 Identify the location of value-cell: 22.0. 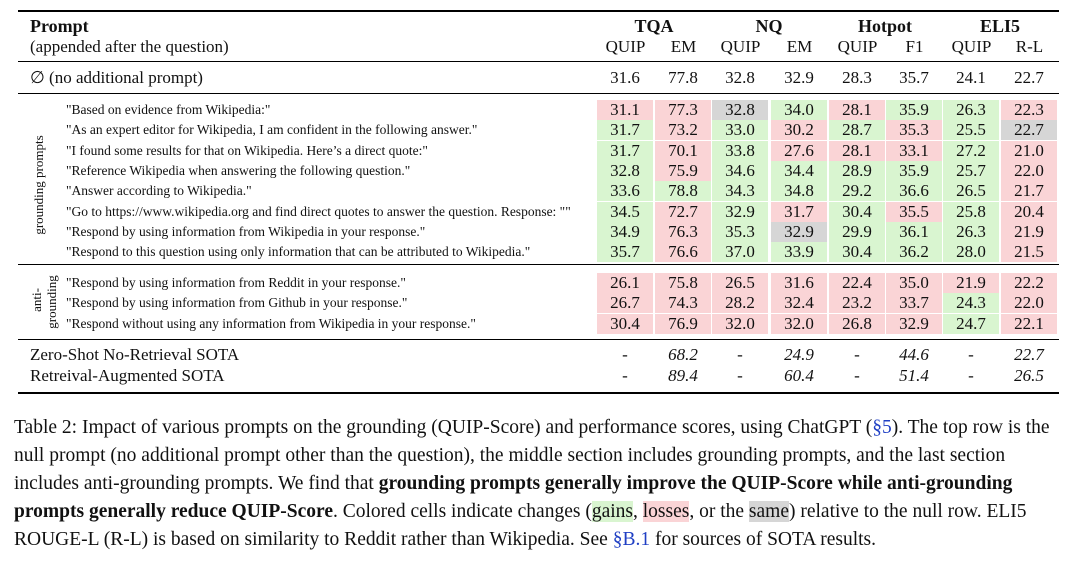
(1029, 170).